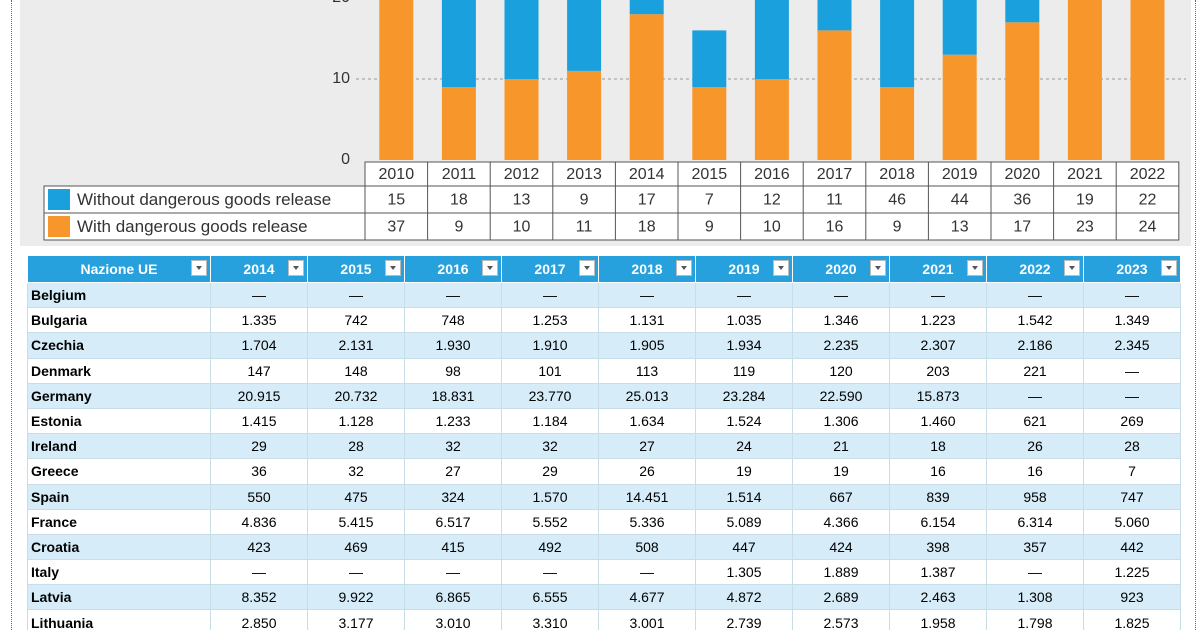 The width and height of the screenshot is (1204, 630). I want to click on value-cell: 1.184, so click(550, 421).